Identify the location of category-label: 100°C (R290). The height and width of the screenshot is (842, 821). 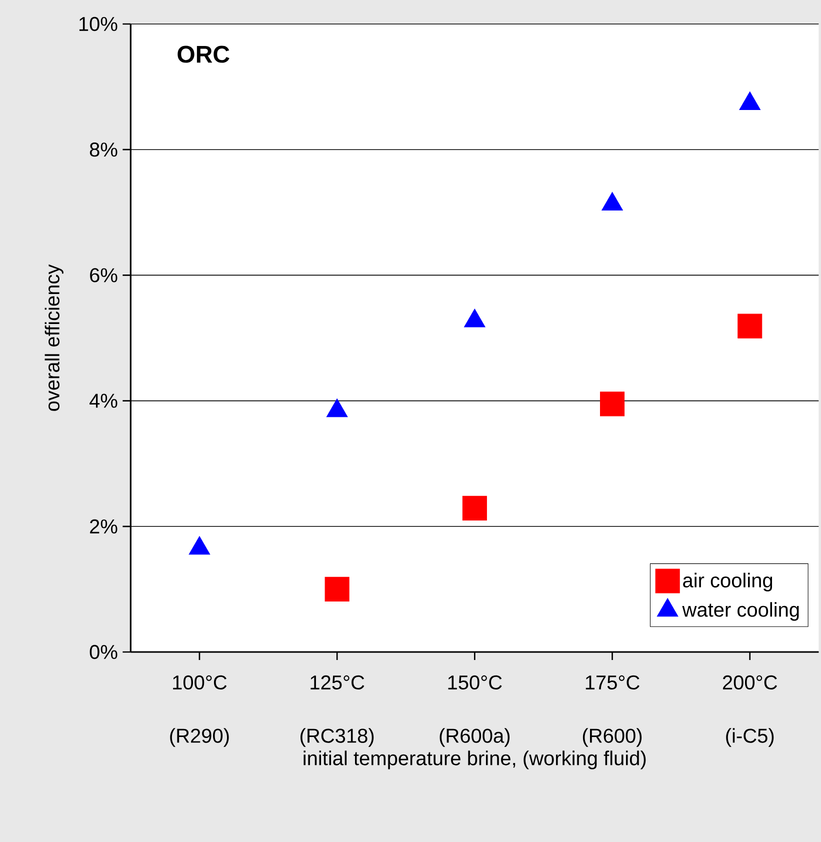
(199, 711).